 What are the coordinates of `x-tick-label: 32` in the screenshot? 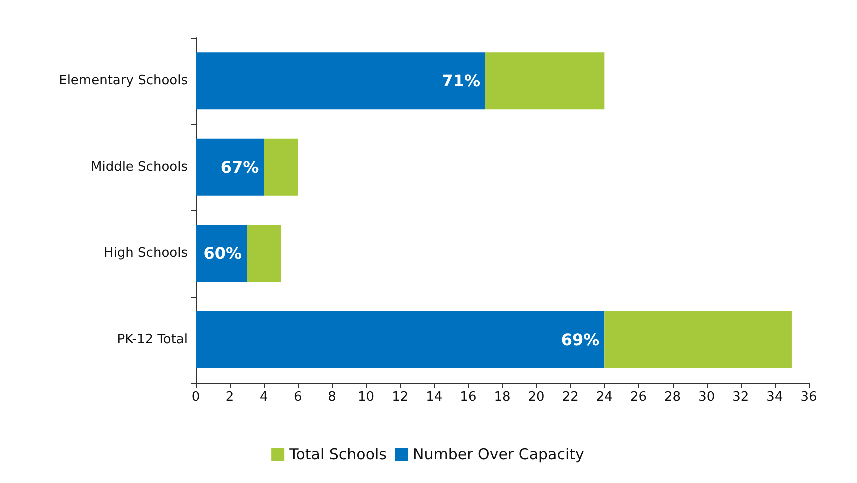 It's located at (741, 397).